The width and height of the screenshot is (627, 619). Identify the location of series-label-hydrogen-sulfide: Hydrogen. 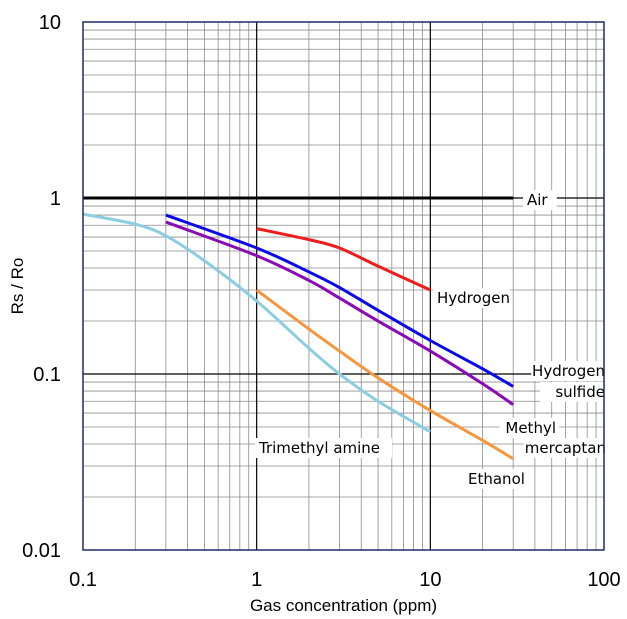
(568, 371).